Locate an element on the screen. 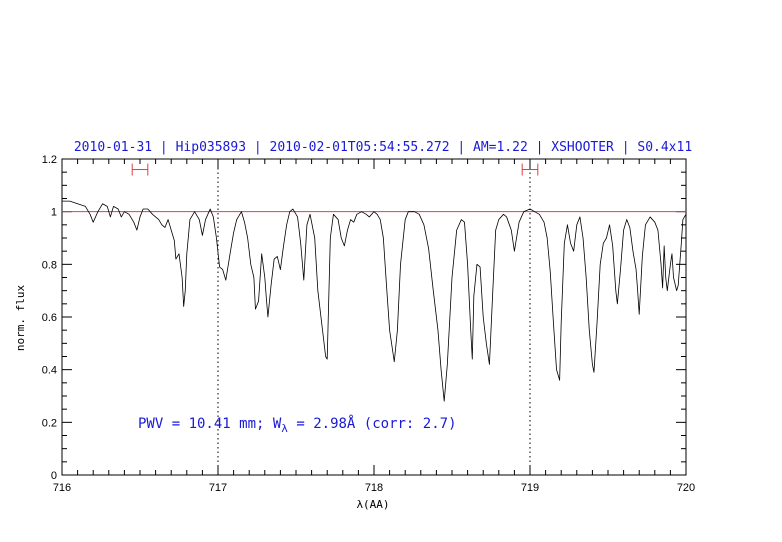  annotation-prefix: PWV = 10.41 mm; W is located at coordinates (210, 424).